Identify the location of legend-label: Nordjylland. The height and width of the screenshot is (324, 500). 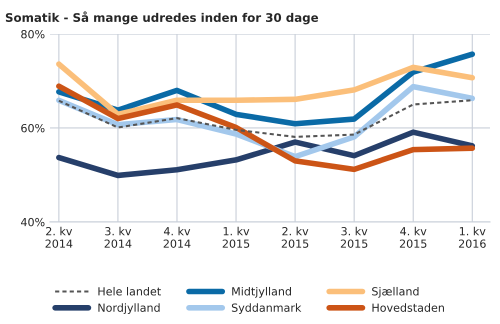
(129, 308).